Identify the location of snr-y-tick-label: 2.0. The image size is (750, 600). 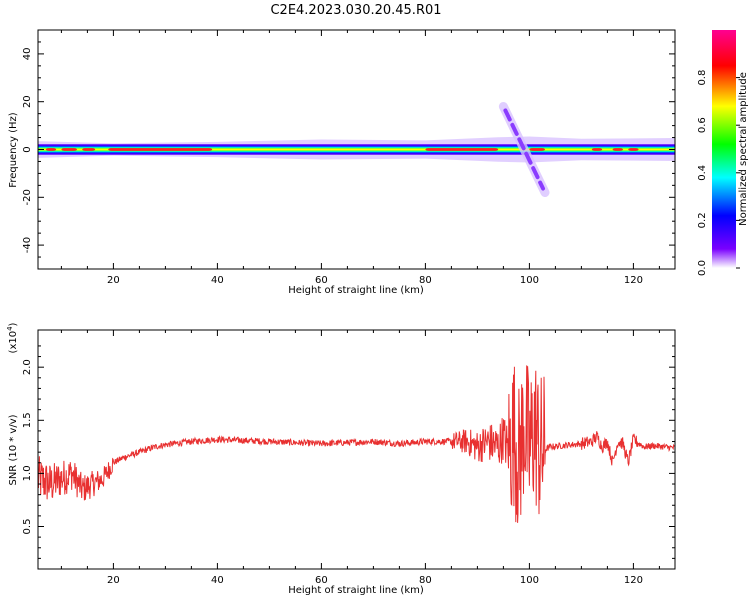
(27, 367).